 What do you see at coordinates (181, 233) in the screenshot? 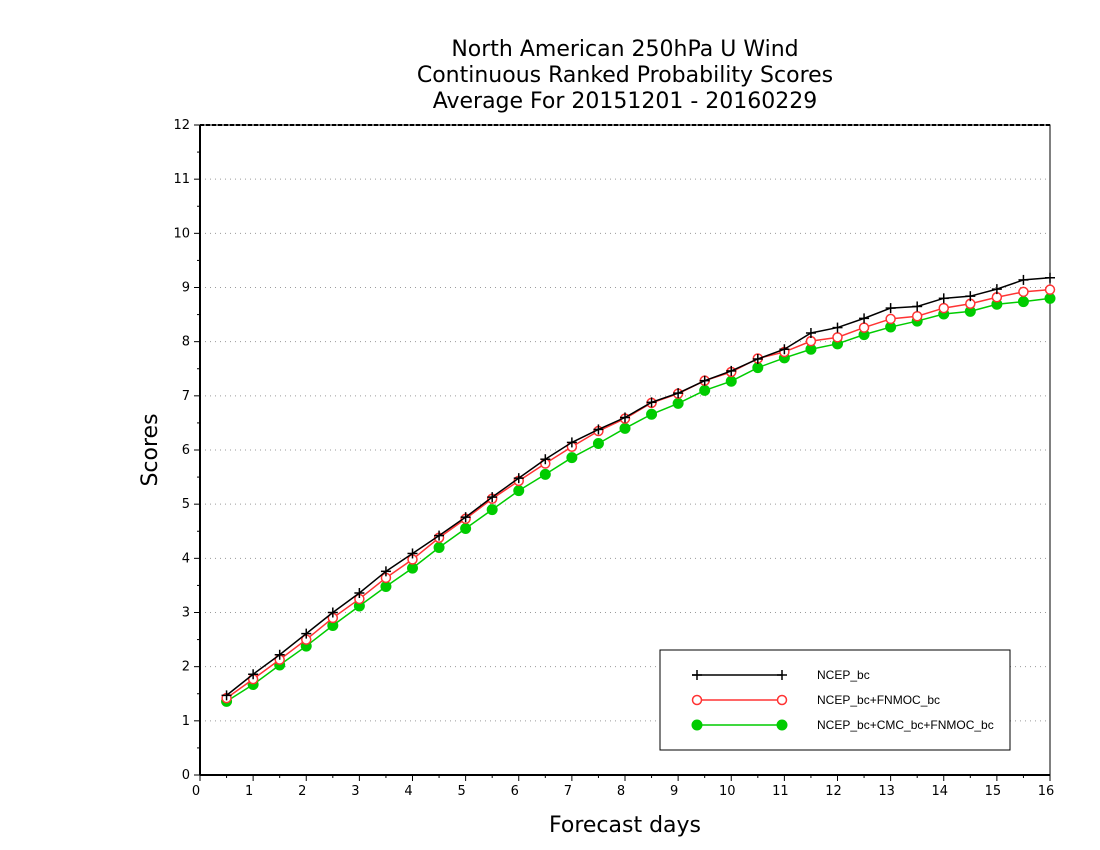
I see `y-tick-label-10: 10` at bounding box center [181, 233].